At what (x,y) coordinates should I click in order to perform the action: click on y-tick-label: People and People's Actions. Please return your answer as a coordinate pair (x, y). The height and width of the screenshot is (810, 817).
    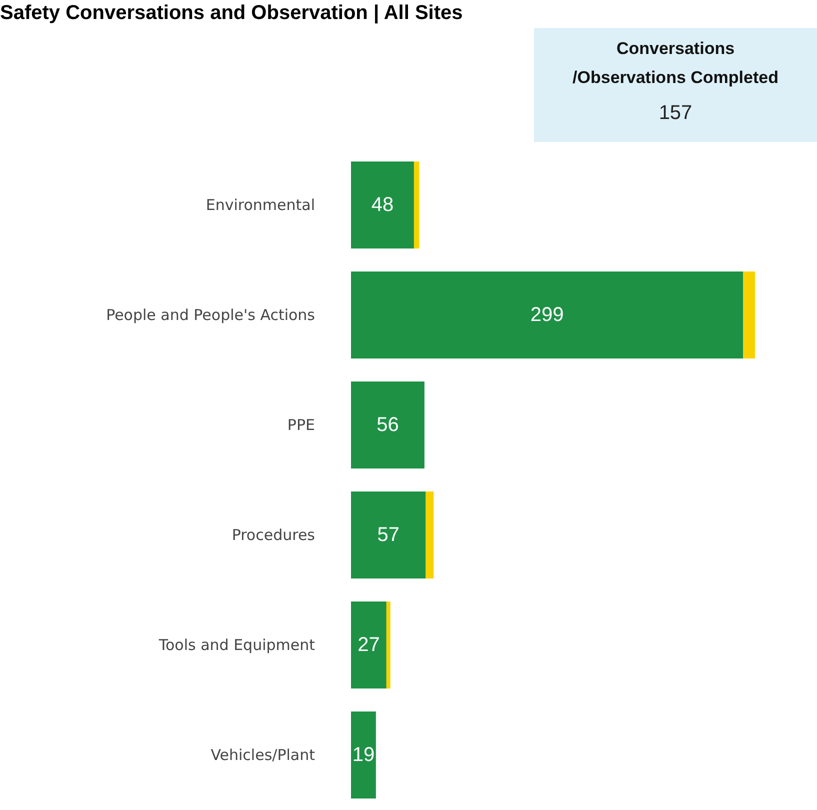
    Looking at the image, I should click on (211, 315).